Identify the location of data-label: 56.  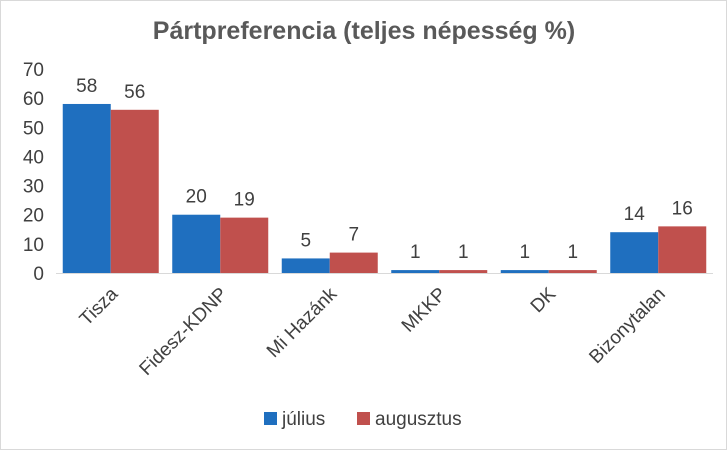
(134, 92).